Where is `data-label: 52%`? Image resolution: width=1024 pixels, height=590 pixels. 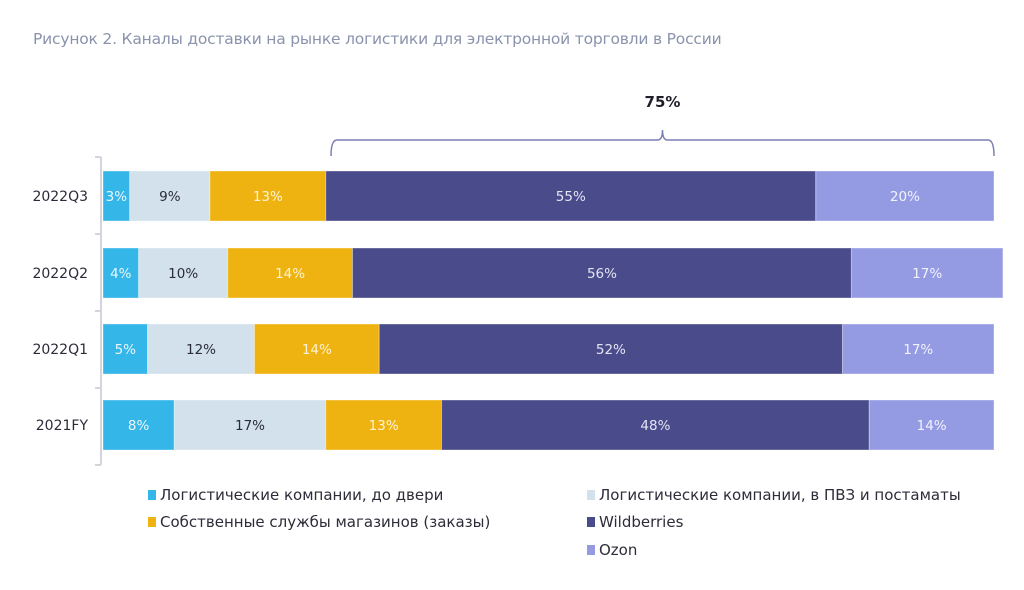 data-label: 52% is located at coordinates (611, 350).